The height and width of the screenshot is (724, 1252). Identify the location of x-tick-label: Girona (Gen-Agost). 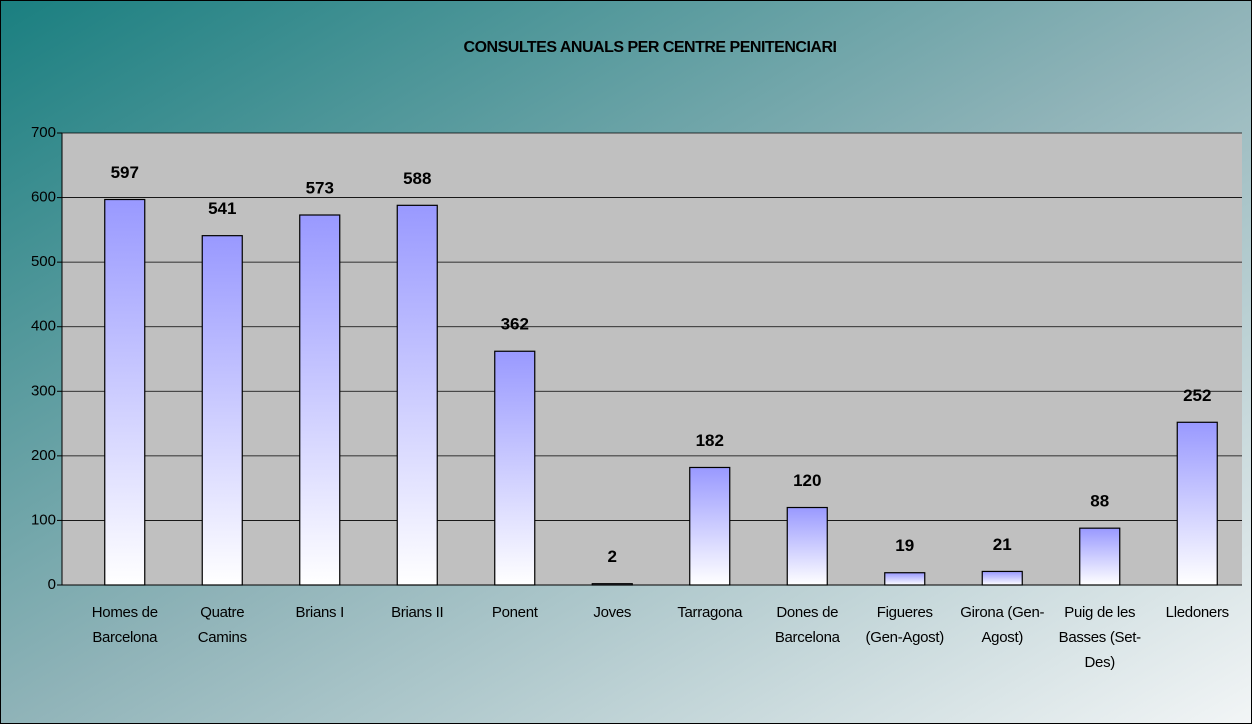
(1002, 625).